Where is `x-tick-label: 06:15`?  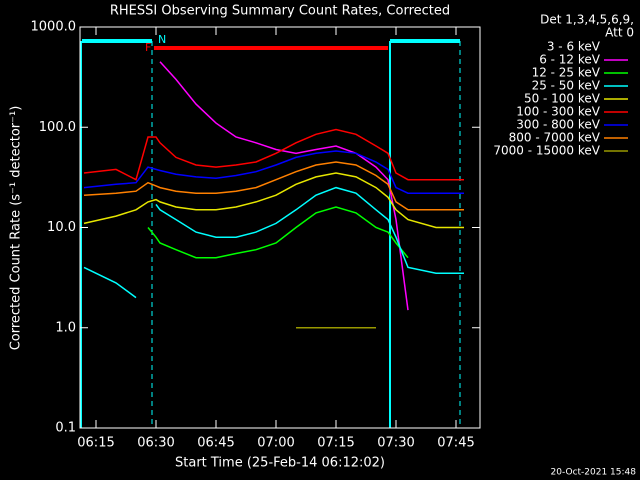 x-tick-label: 06:15 is located at coordinates (95, 443).